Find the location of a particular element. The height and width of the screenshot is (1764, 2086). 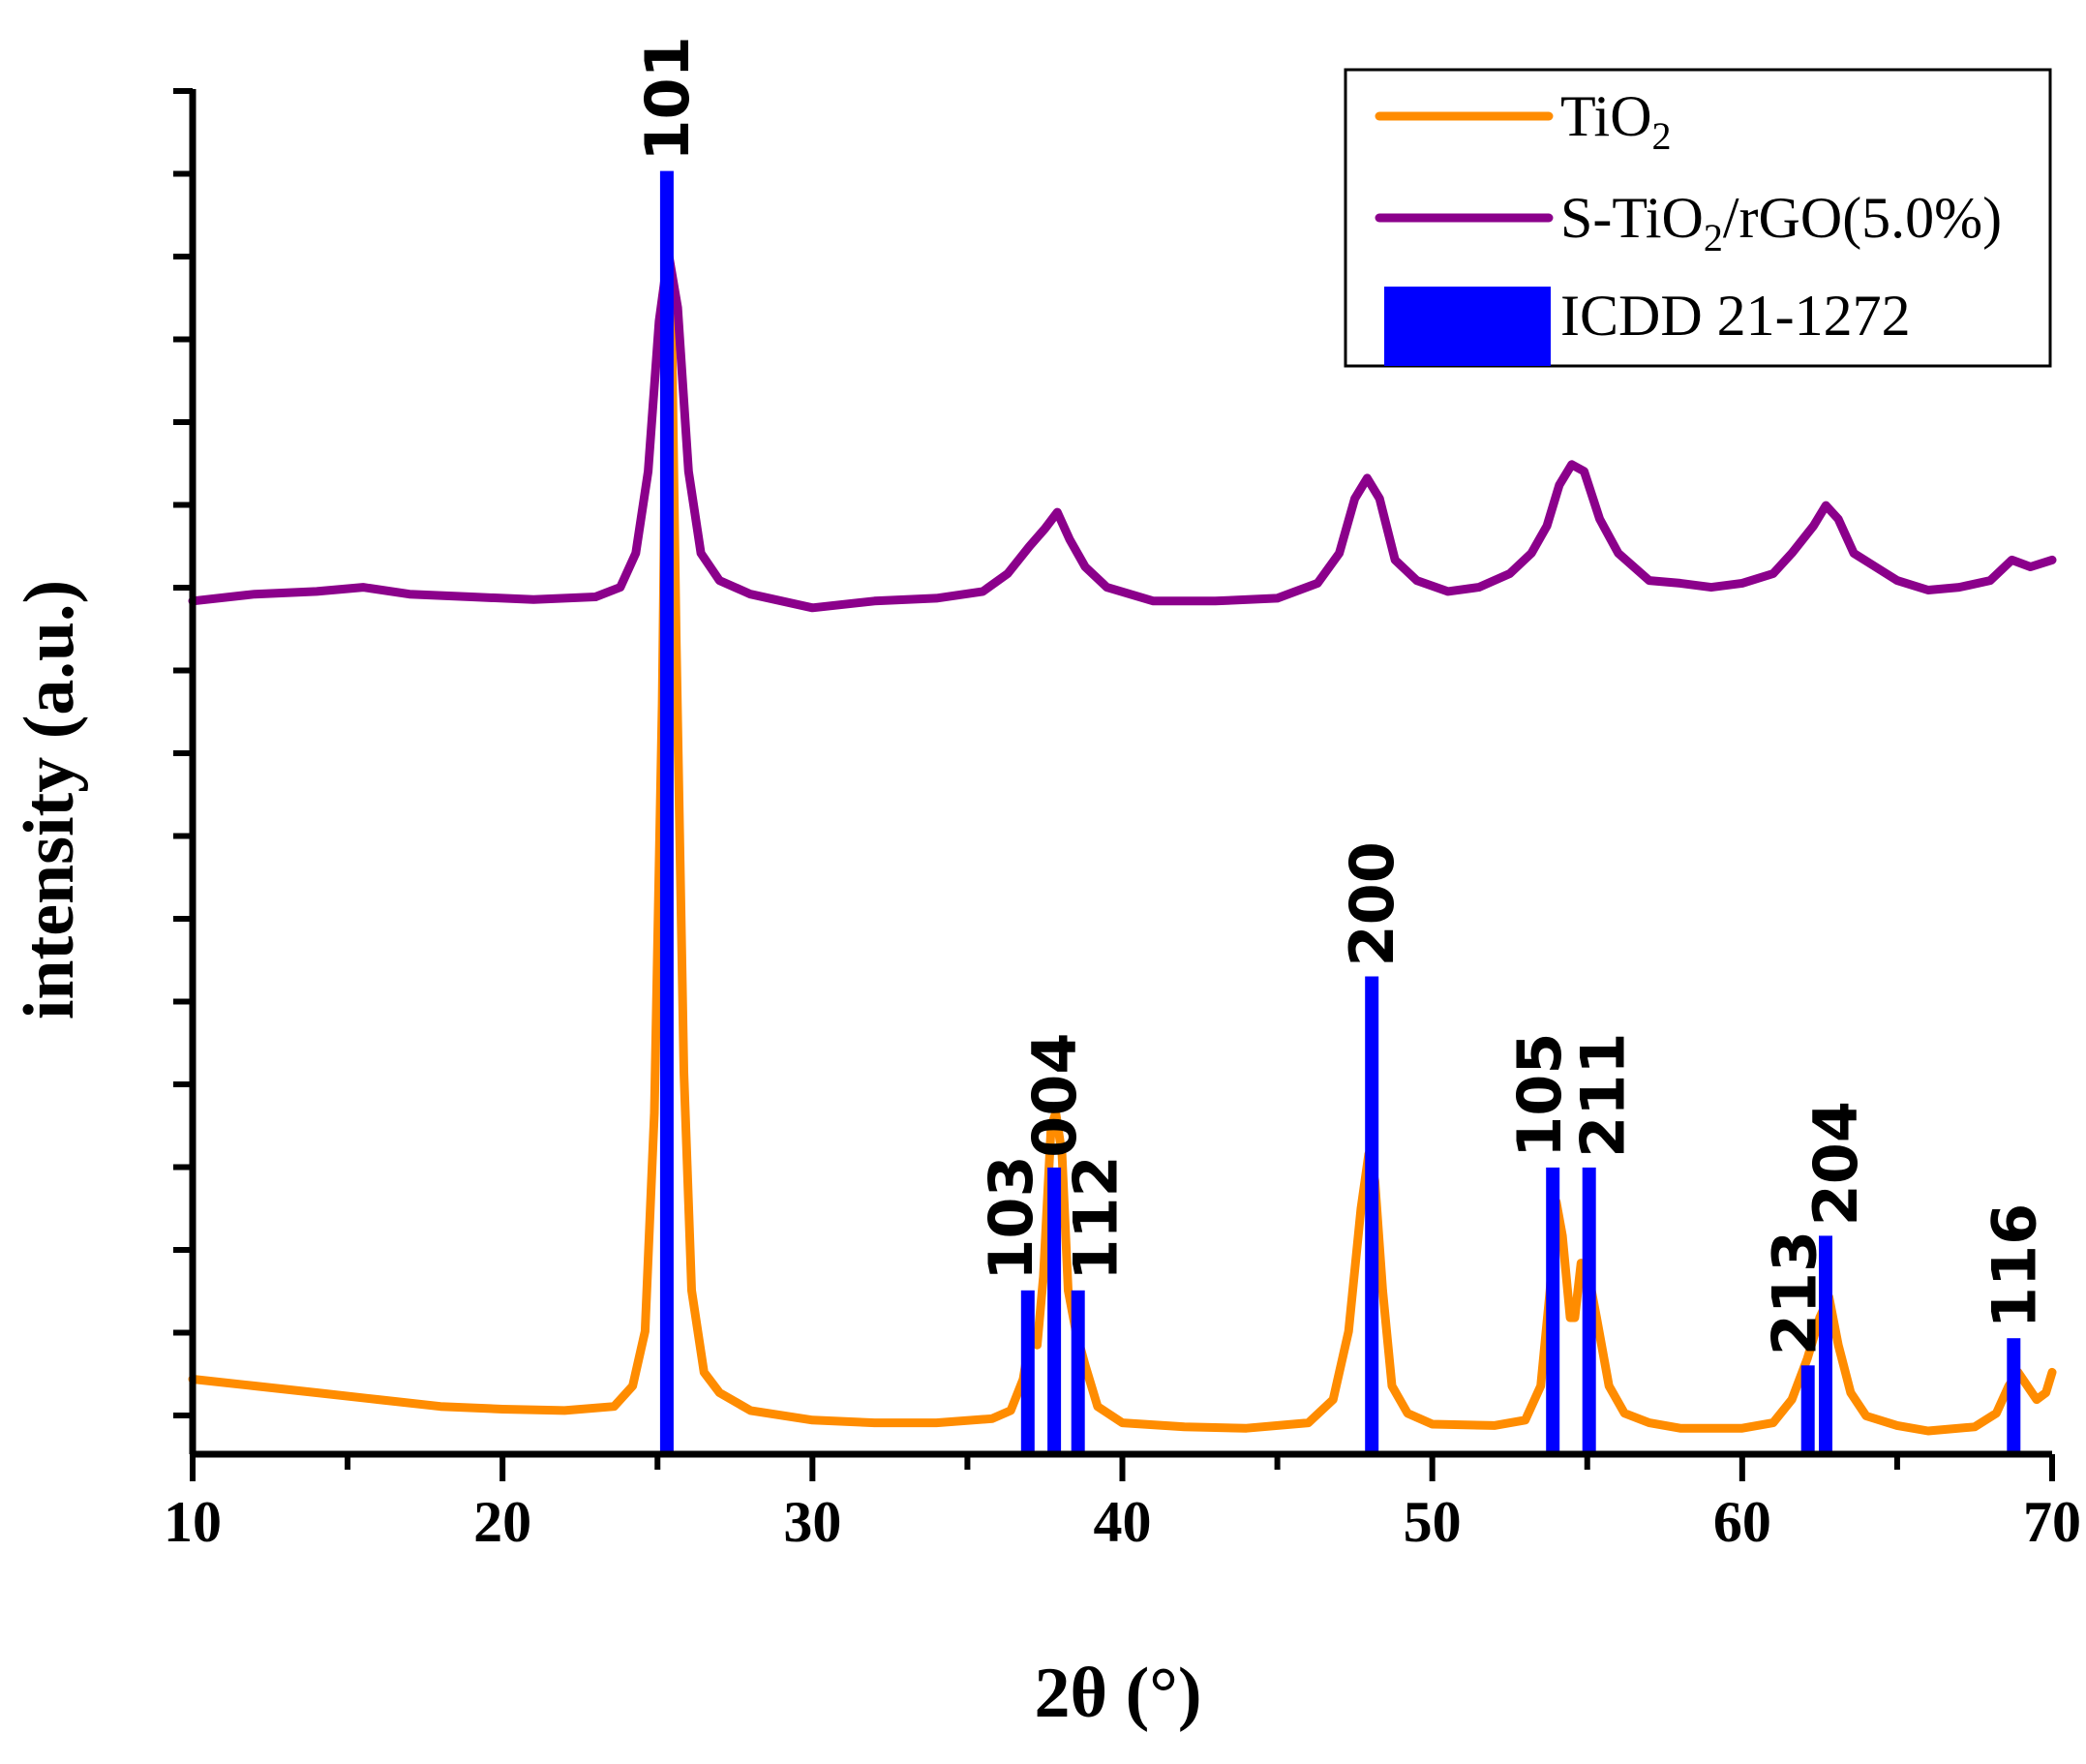

x-tick-label: 60 is located at coordinates (1742, 1522).